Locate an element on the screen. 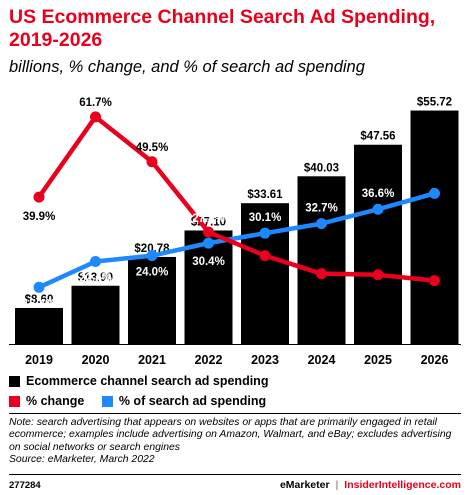 The width and height of the screenshot is (470, 495). x-tick-2023: 2023 is located at coordinates (265, 360).